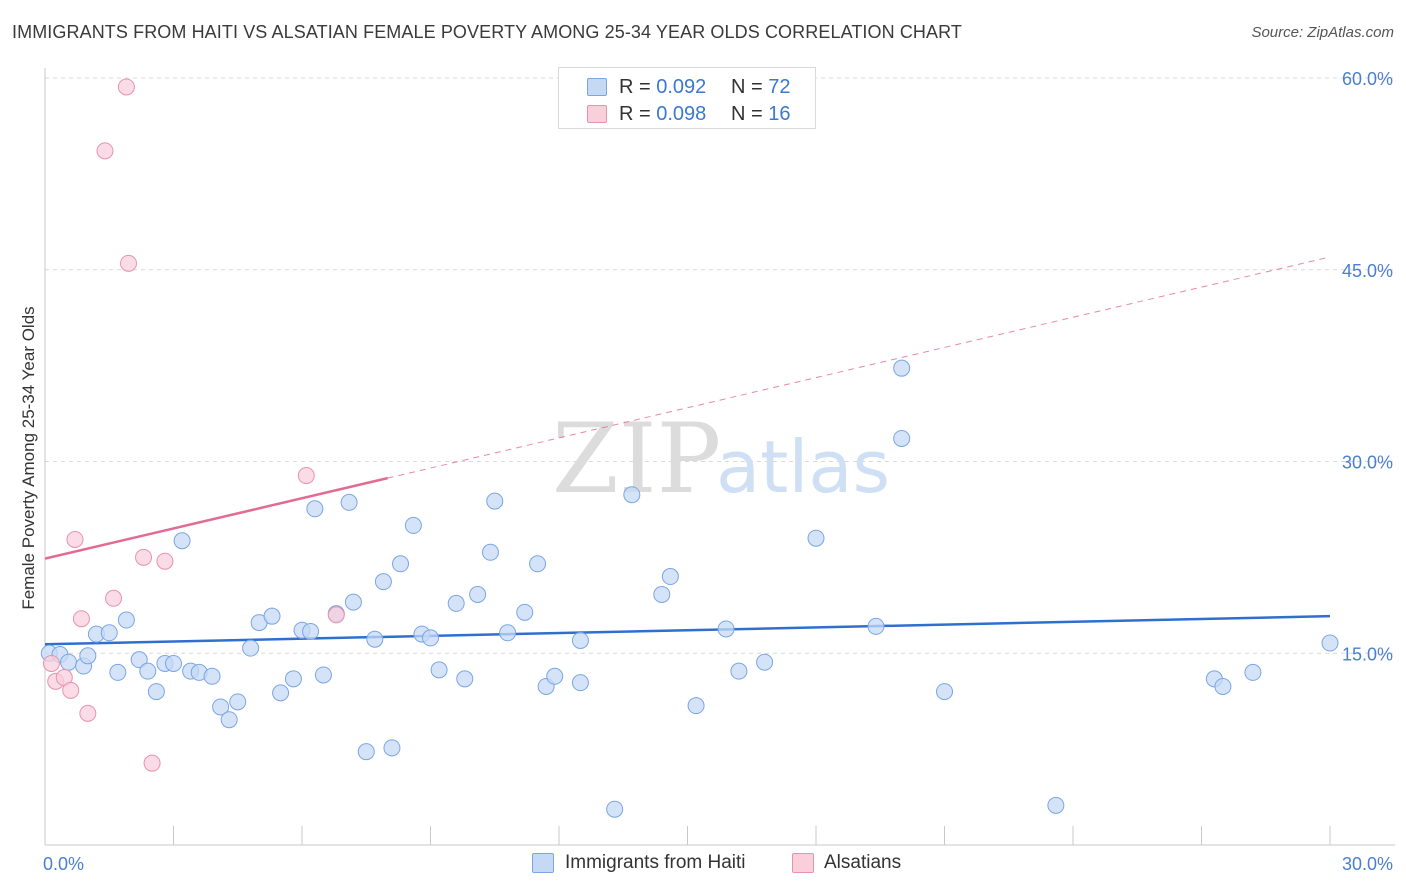 The image size is (1406, 892). Describe the element at coordinates (1367, 79) in the screenshot. I see `y-tick-label: 60.0%` at that location.